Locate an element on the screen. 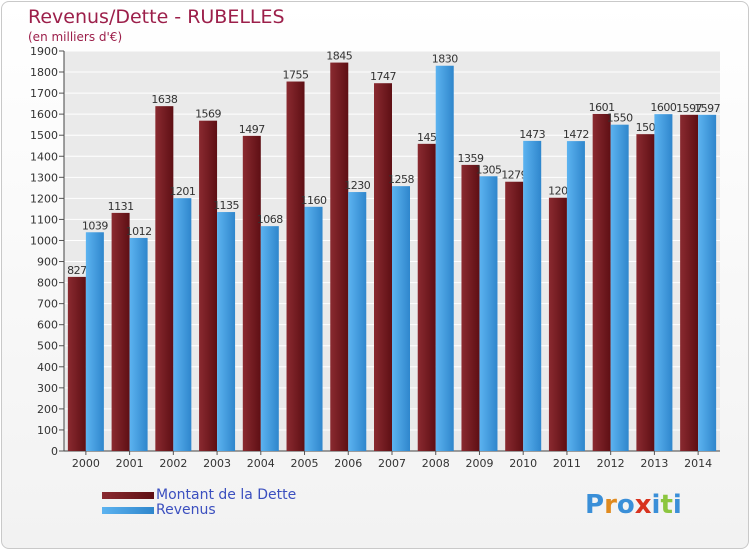  data-label-dette: 1569 is located at coordinates (208, 114).